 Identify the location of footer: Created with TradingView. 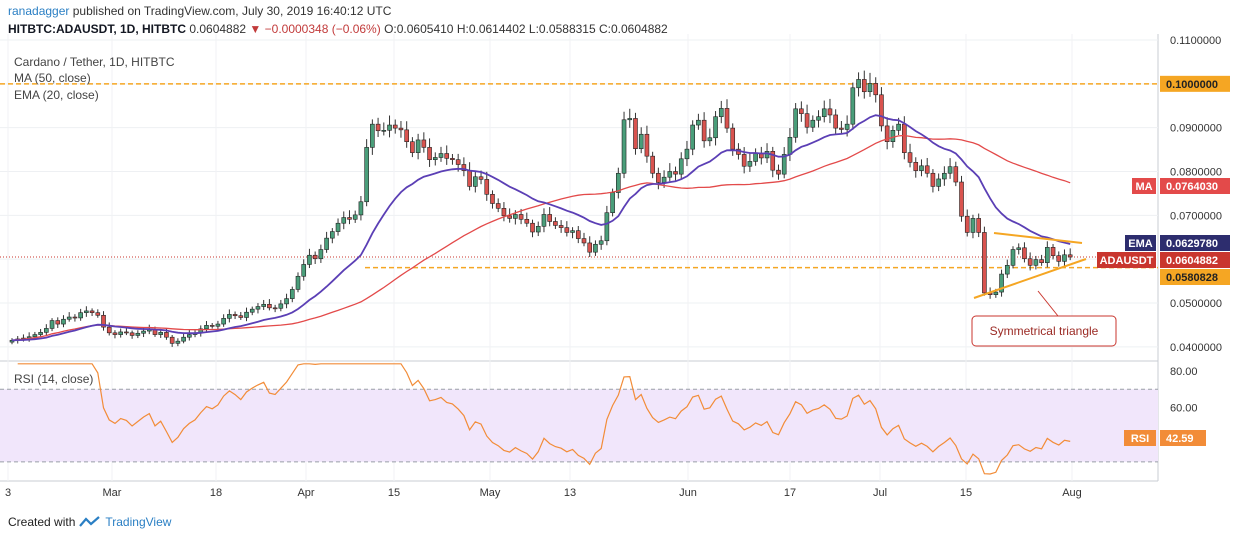
(89, 522).